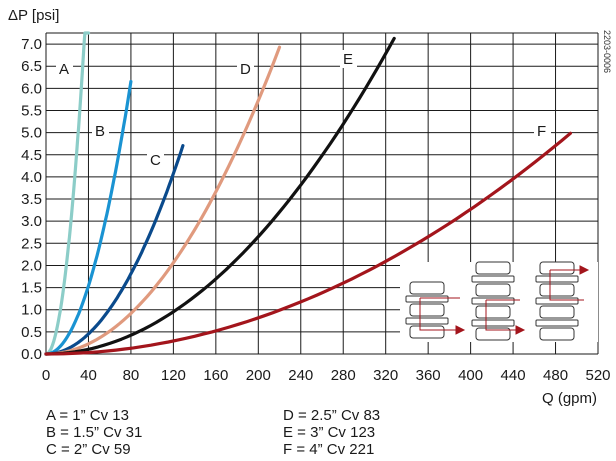 This screenshot has width=616, height=461. I want to click on curve-c, so click(114, 250).